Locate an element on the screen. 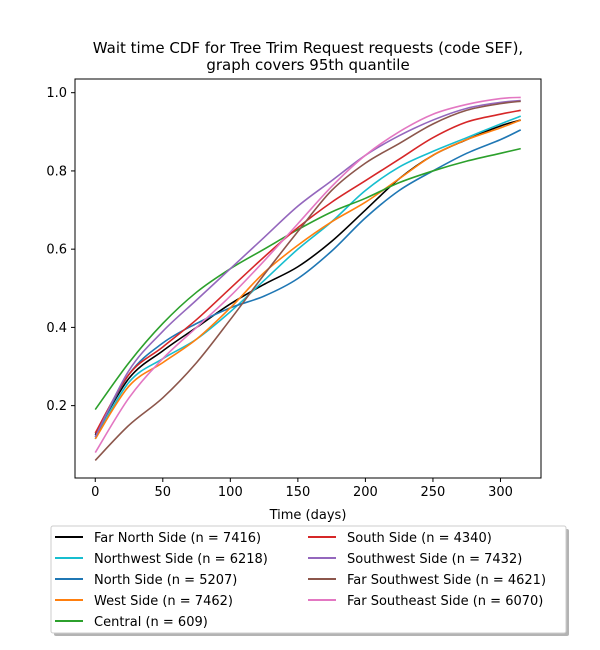 This screenshot has height=650, width=600. legend-label: West Side (n = 7462) is located at coordinates (163, 601).